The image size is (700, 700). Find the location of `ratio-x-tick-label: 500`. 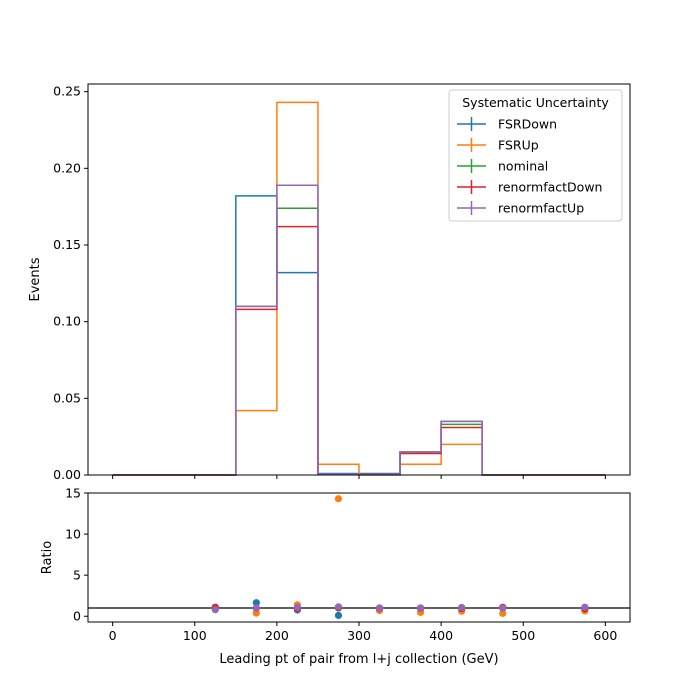

ratio-x-tick-label: 500 is located at coordinates (523, 635).